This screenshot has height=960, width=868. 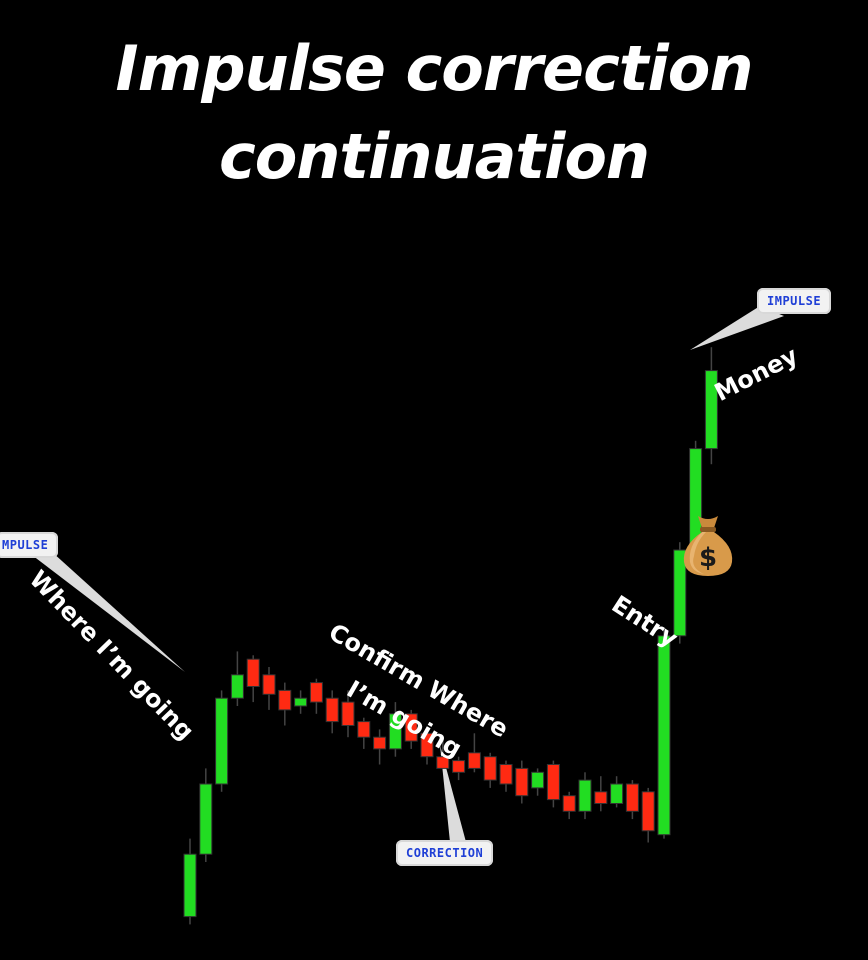 I want to click on money-bag-icon: $, so click(x=708, y=546).